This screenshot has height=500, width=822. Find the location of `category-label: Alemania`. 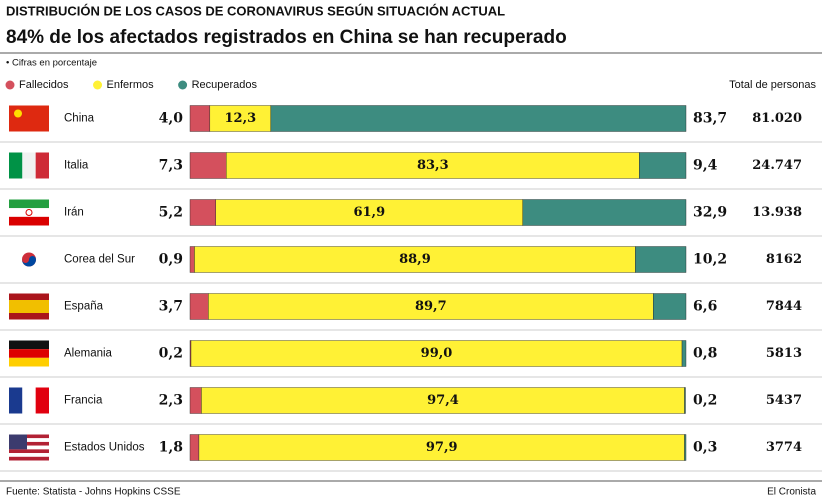

category-label: Alemania is located at coordinates (88, 354).